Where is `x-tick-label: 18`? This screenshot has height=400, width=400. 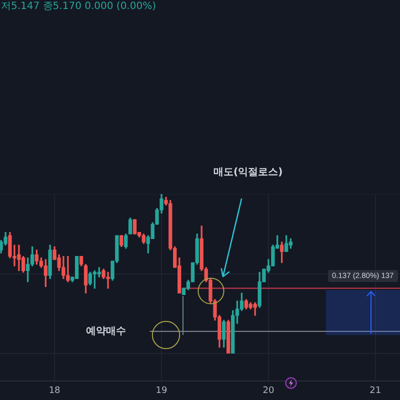
x-tick-label: 18 is located at coordinates (54, 391).